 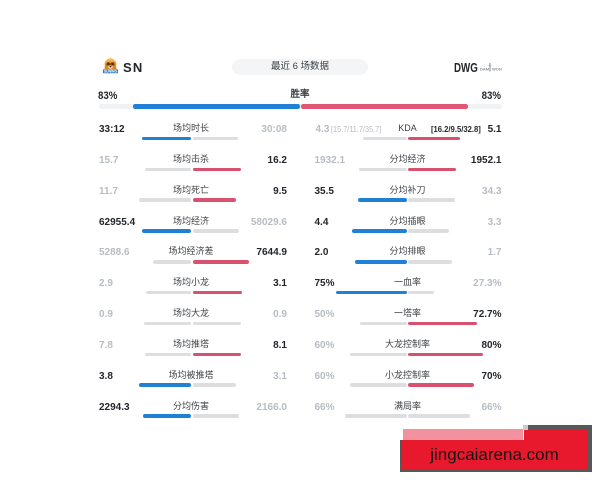 What do you see at coordinates (485, 69) in the screenshot?
I see `svg-text: DAM` at bounding box center [485, 69].